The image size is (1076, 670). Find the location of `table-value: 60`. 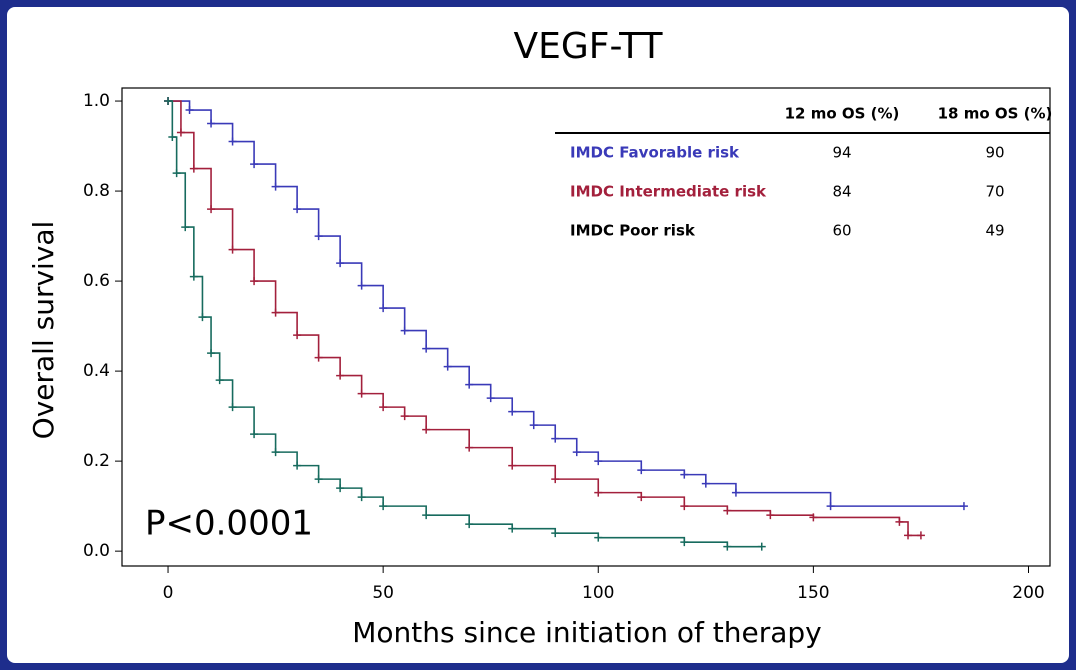

table-value: 60 is located at coordinates (841, 231).